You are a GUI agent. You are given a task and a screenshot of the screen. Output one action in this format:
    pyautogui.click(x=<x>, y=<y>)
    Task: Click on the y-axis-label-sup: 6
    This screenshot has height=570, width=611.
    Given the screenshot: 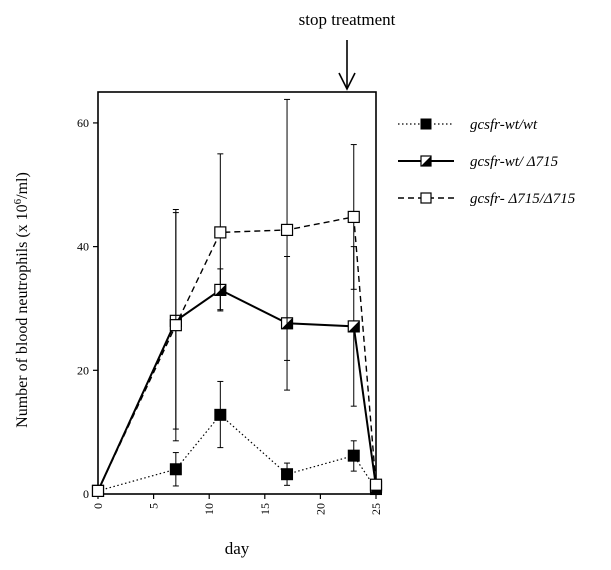 What is the action you would take?
    pyautogui.click(x=18, y=201)
    